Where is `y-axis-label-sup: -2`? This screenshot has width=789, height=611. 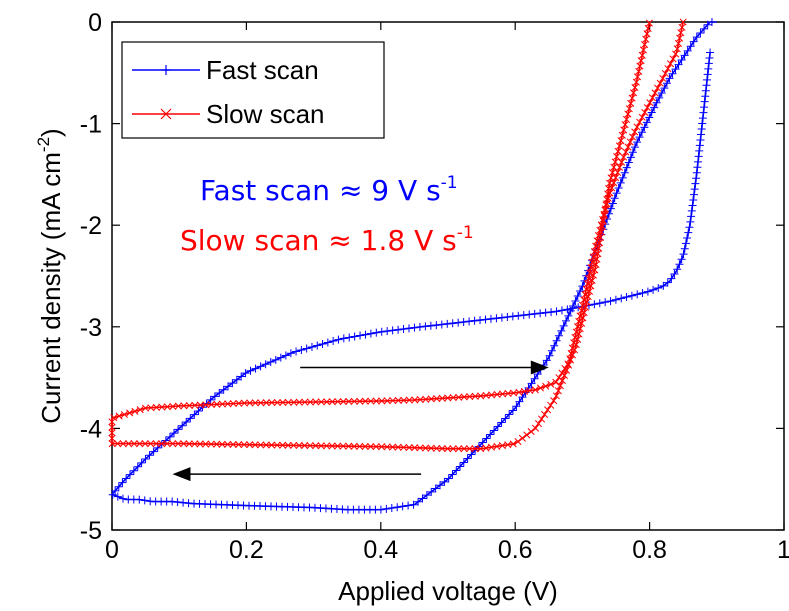 y-axis-label-sup: -2 is located at coordinates (43, 144).